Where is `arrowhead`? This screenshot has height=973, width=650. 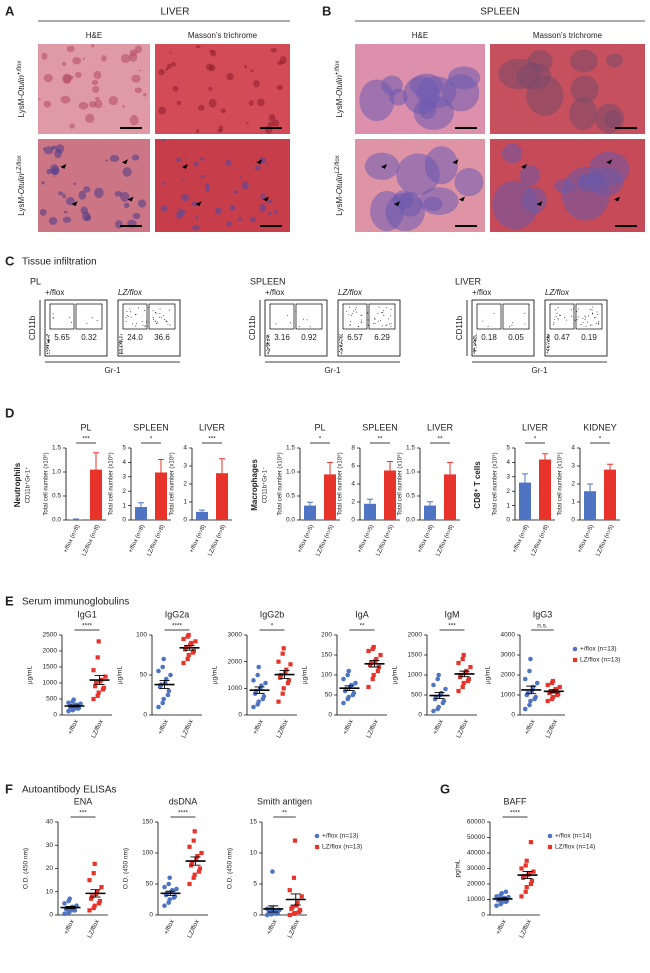
arrowhead is located at coordinates (384, 166).